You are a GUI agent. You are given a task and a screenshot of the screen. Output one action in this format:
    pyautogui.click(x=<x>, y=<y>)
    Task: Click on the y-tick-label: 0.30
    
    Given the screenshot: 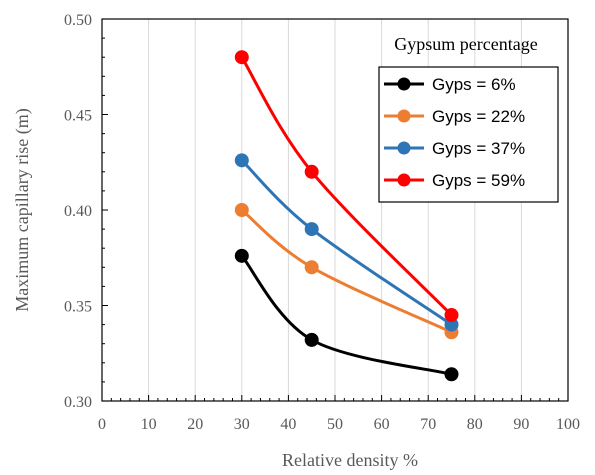 What is the action you would take?
    pyautogui.click(x=78, y=402)
    